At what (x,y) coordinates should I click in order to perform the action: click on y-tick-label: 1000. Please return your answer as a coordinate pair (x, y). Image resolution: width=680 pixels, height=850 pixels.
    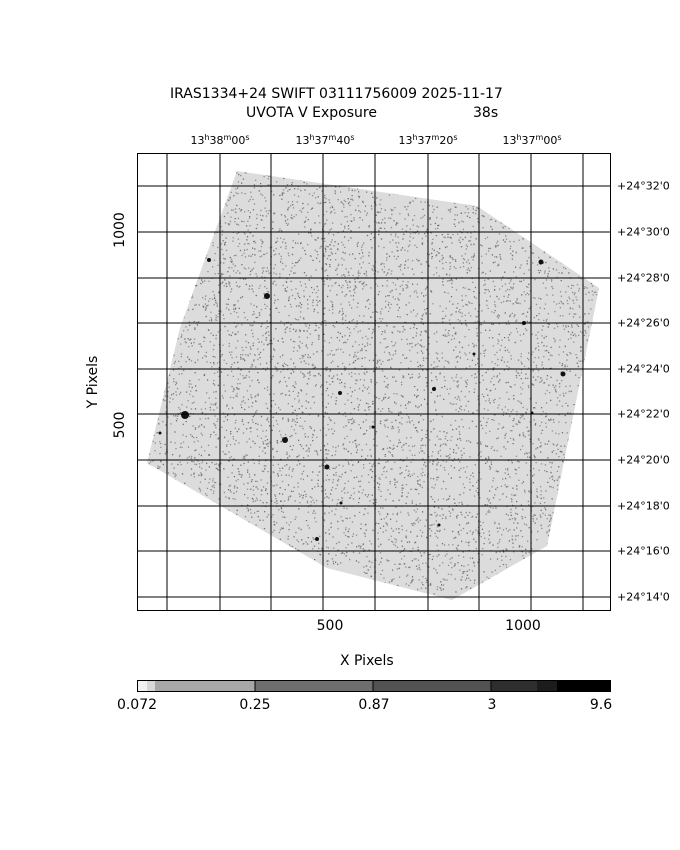
    Looking at the image, I should click on (120, 230).